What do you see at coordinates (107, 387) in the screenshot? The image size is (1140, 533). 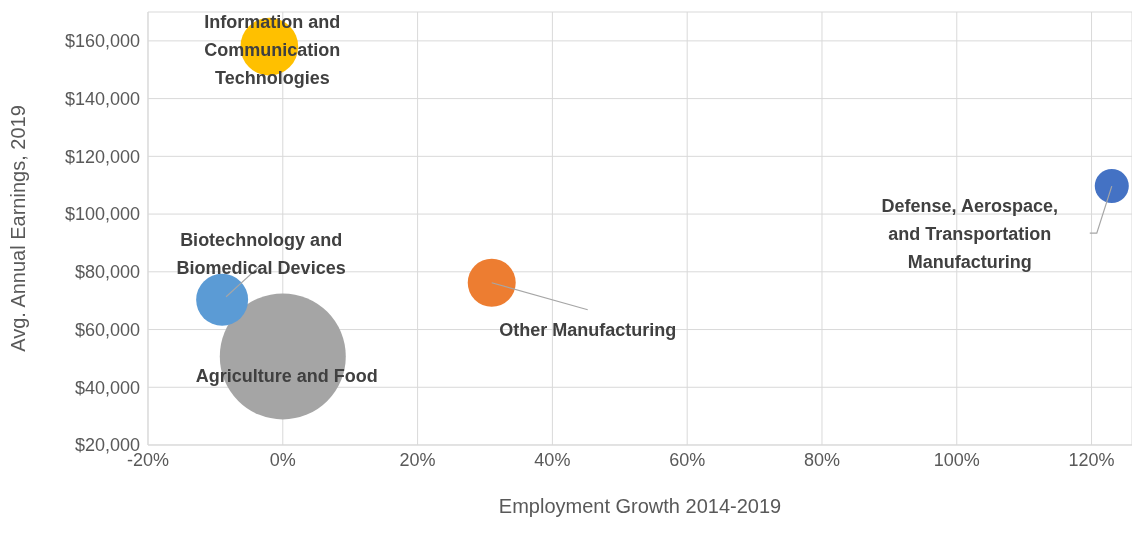 I see `y-tick-label: $40,000` at bounding box center [107, 387].